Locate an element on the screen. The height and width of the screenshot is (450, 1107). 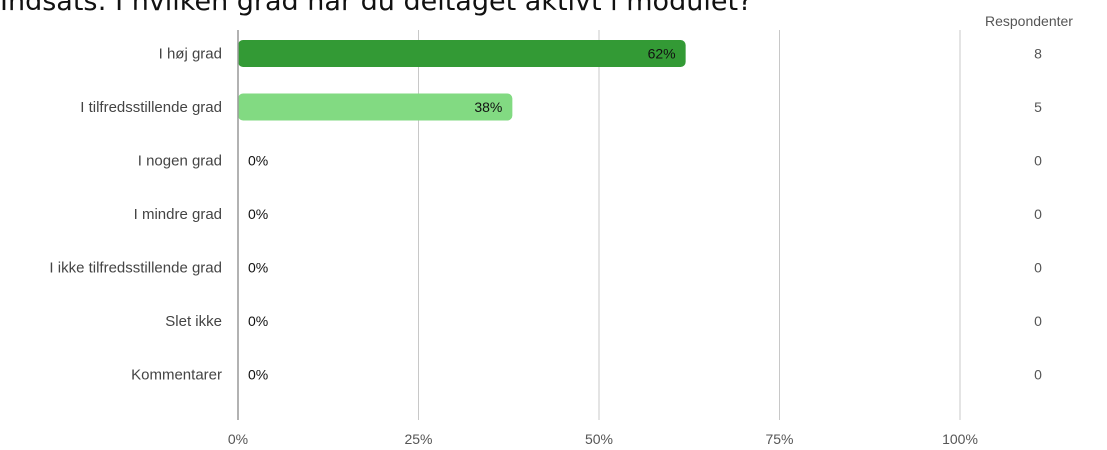
respondent-count: 5 is located at coordinates (1038, 107).